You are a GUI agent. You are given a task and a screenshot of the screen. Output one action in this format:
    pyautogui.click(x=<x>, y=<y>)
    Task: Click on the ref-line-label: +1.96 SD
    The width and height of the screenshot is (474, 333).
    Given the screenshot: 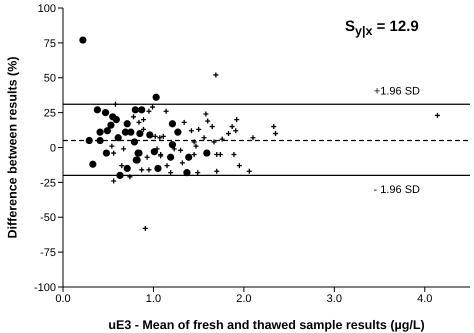 What is the action you would take?
    pyautogui.click(x=397, y=91)
    